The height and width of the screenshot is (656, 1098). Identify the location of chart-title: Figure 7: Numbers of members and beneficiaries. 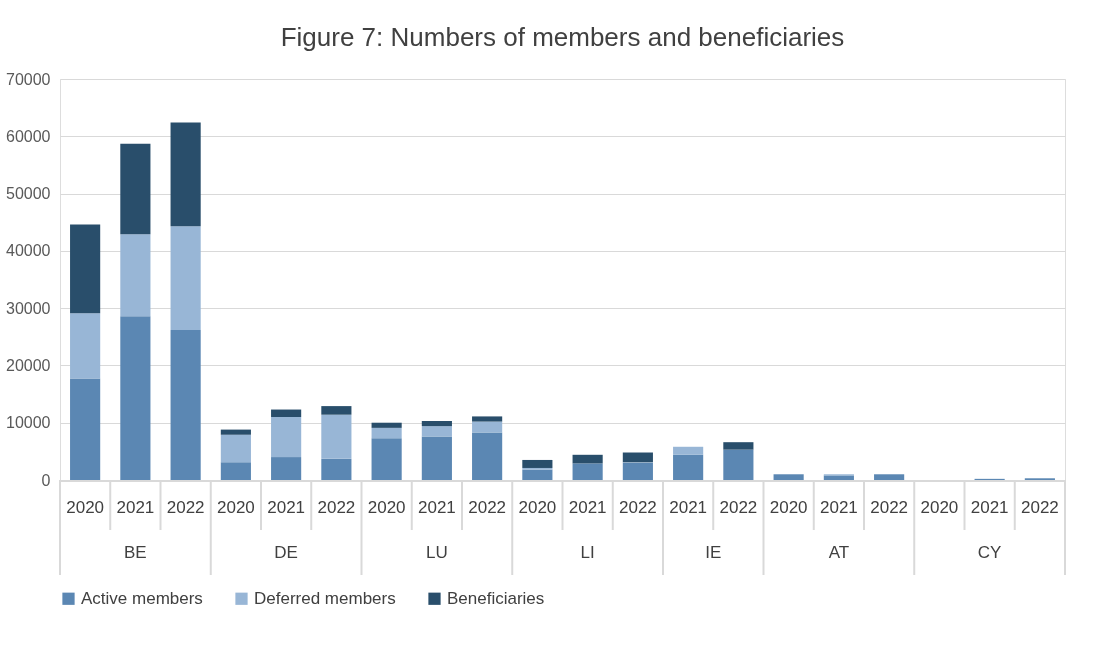
(562, 37).